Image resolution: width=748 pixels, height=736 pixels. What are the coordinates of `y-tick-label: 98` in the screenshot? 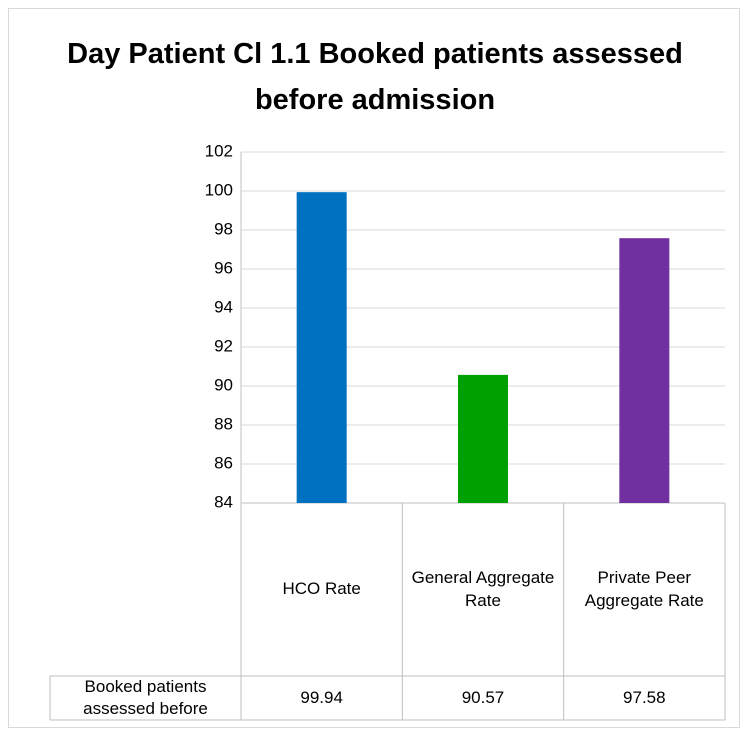 It's located at (223, 228).